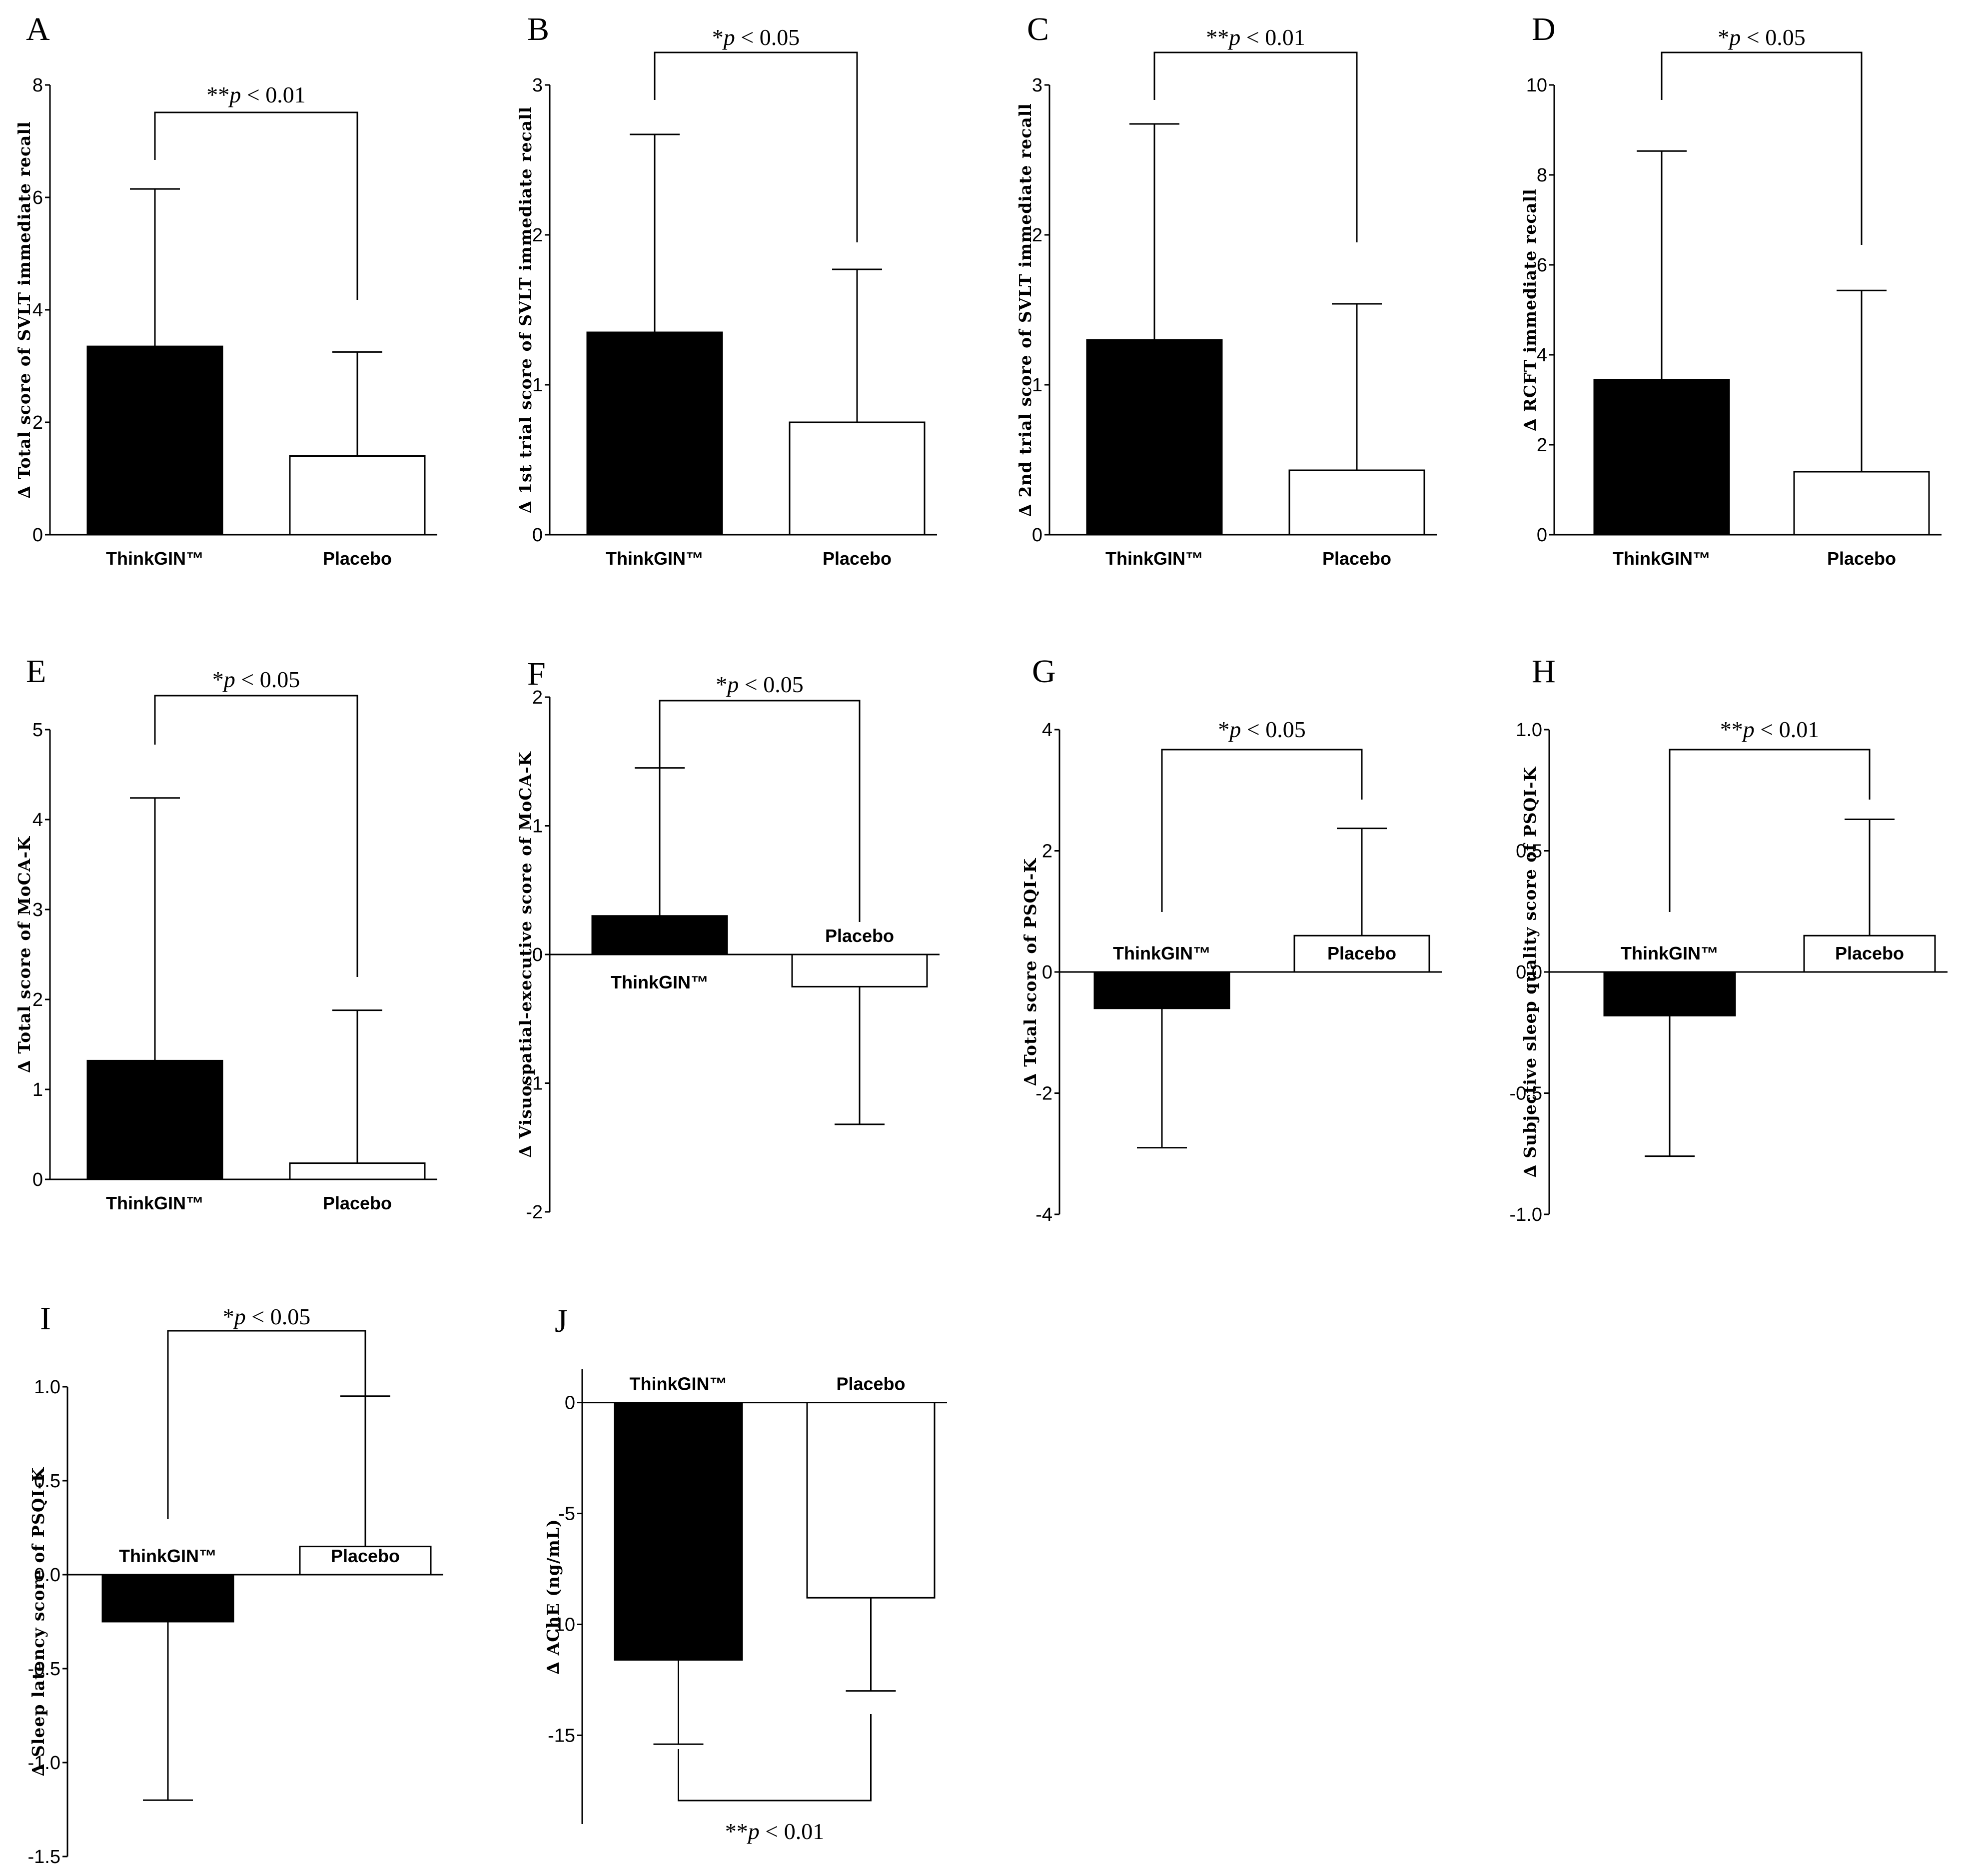  What do you see at coordinates (47, 1575) in the screenshot?
I see `y-tick-label: 0.0` at bounding box center [47, 1575].